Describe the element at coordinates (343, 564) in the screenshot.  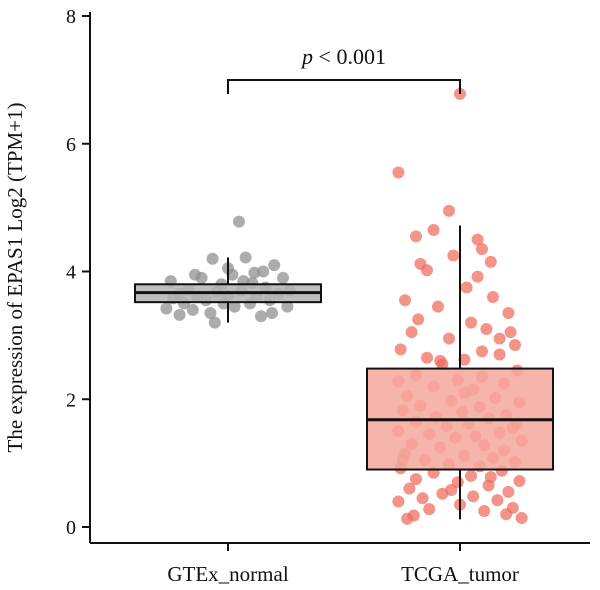
I see `x-ticks: GTEx_normal TCGA_tumor` at that location.